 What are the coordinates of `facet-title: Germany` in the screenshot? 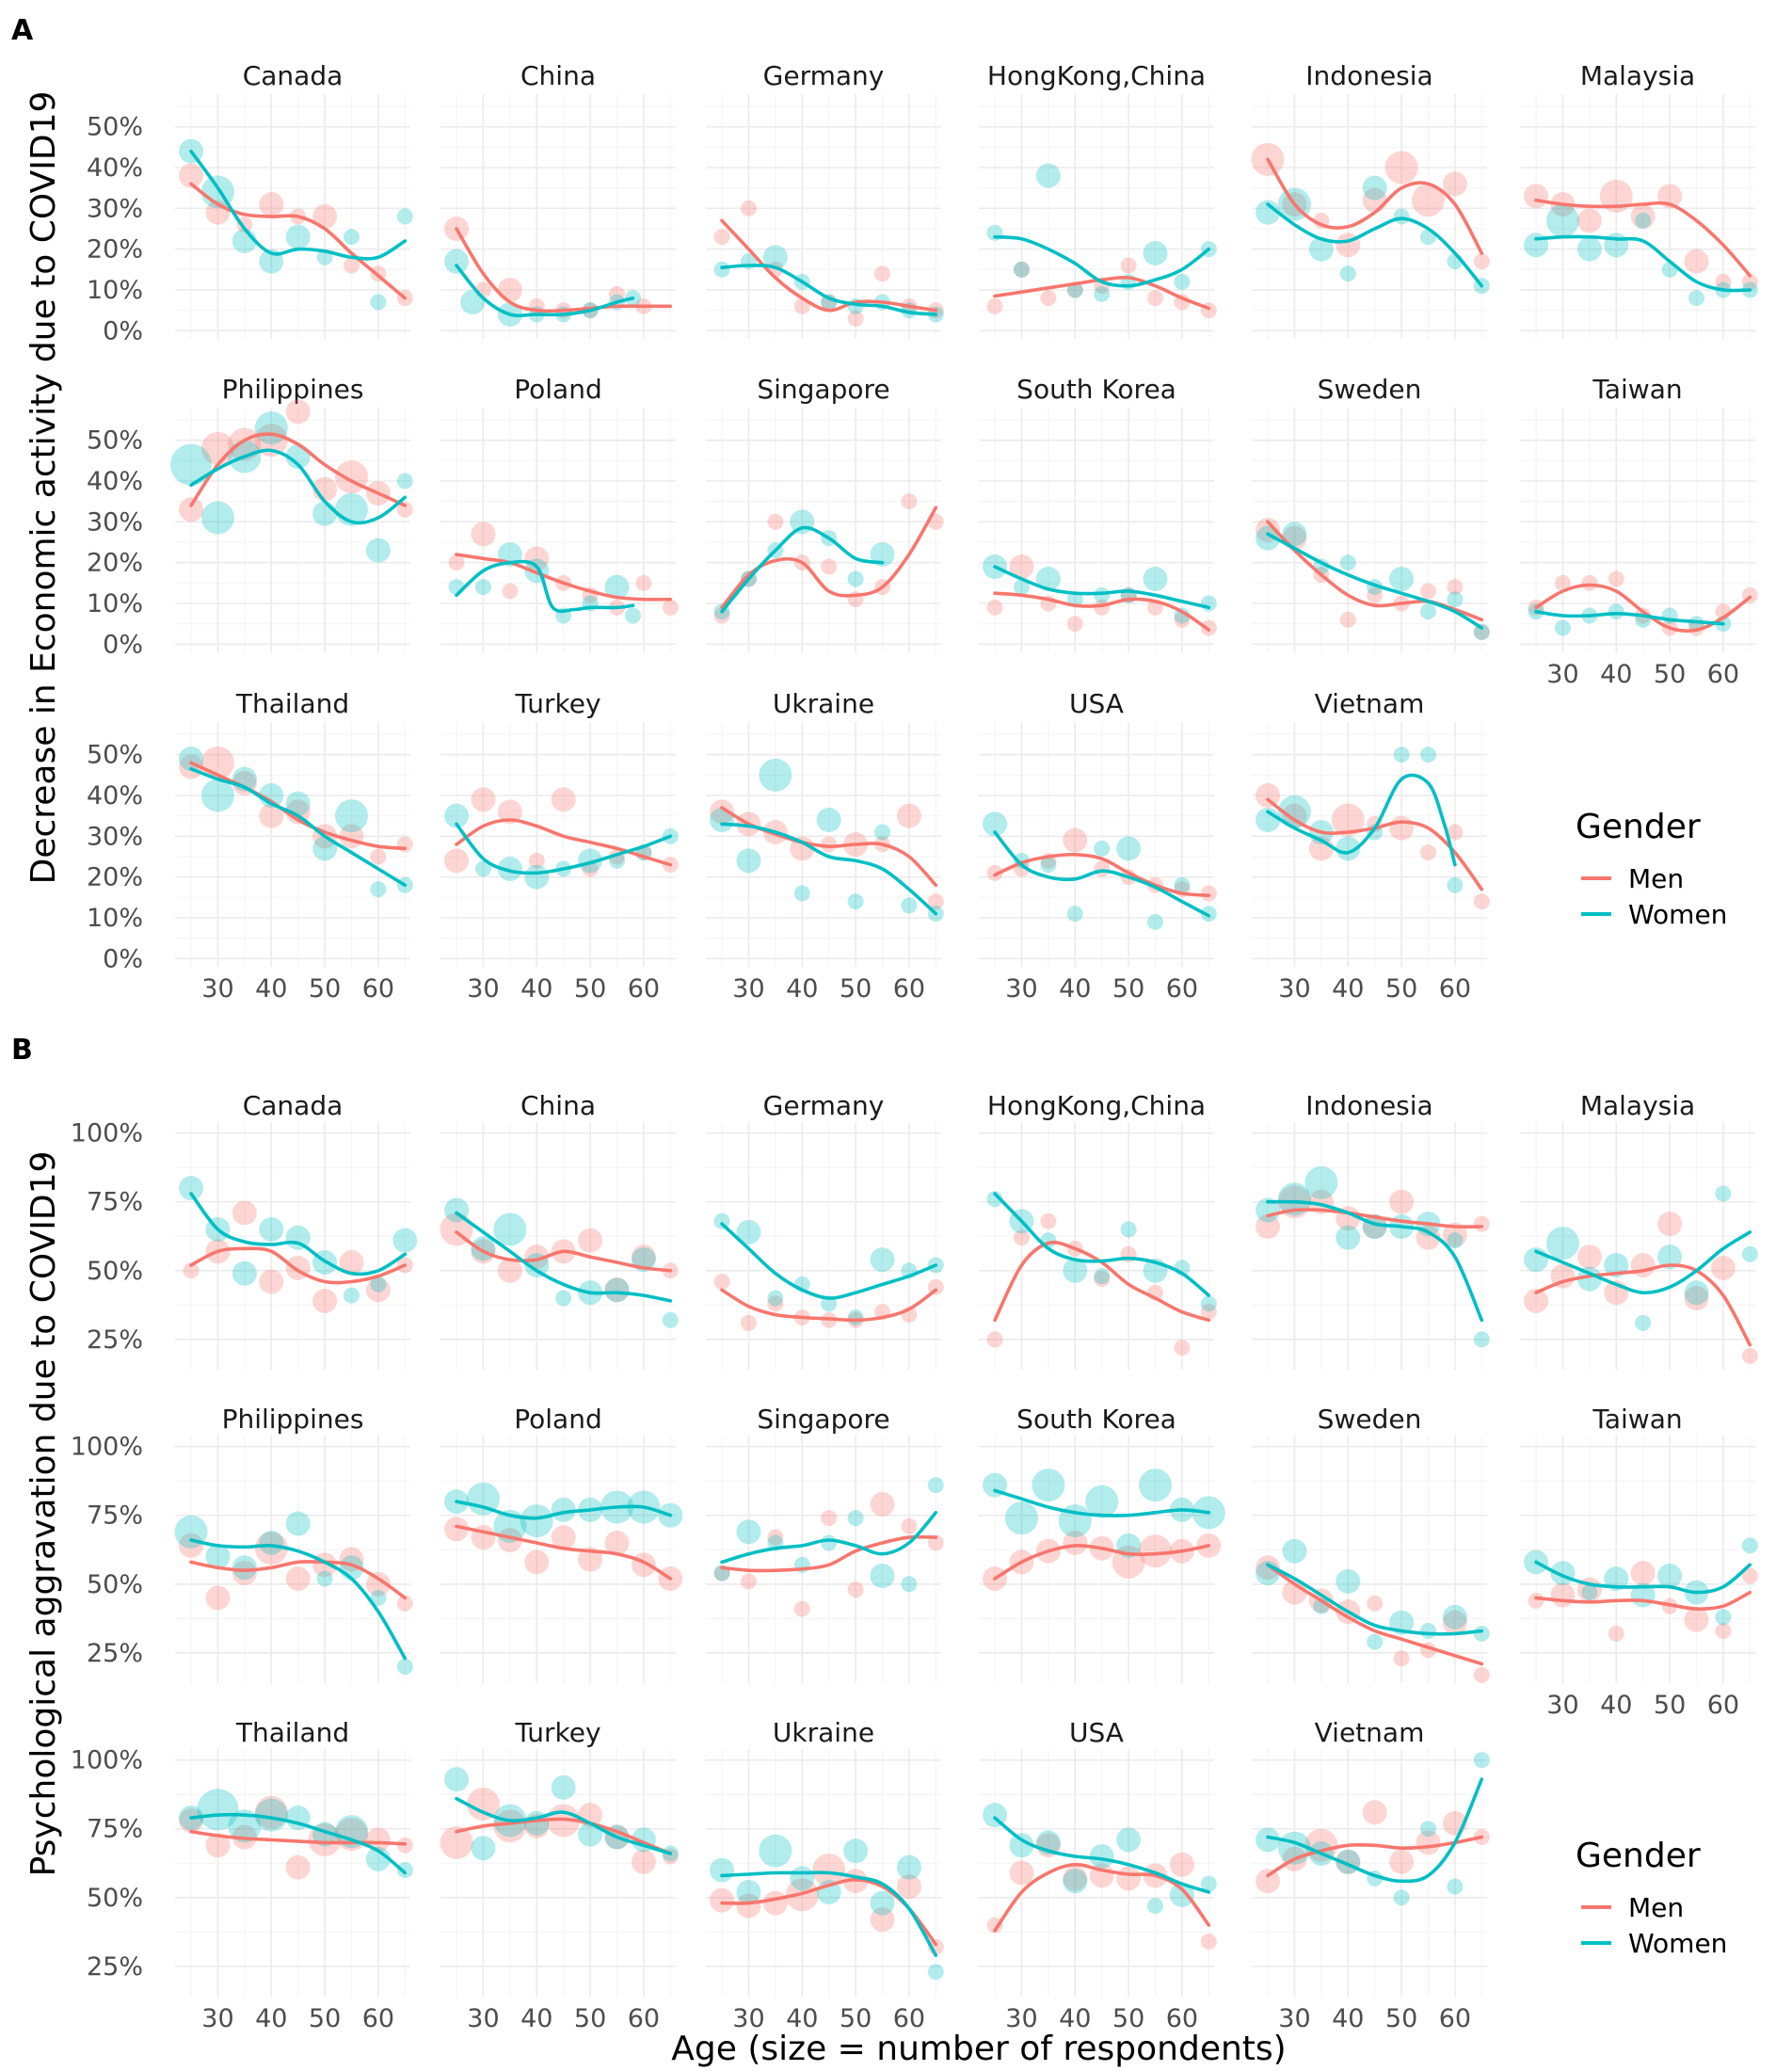 It's located at (824, 1105).